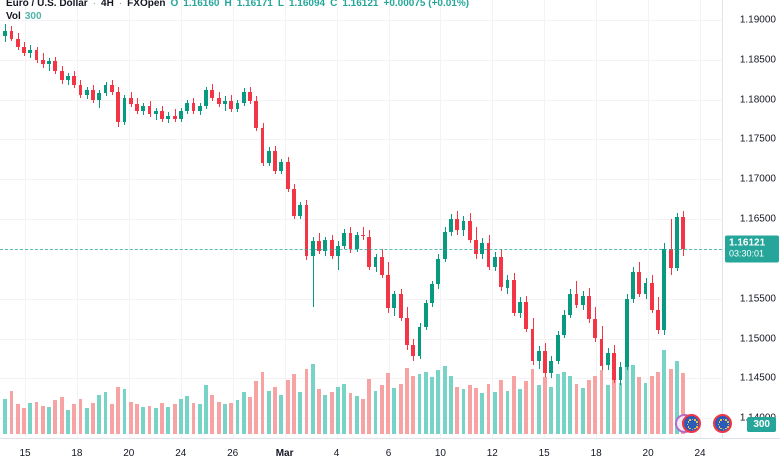 The width and height of the screenshot is (780, 470). What do you see at coordinates (761, 424) in the screenshot?
I see `volume-chip: 300` at bounding box center [761, 424].